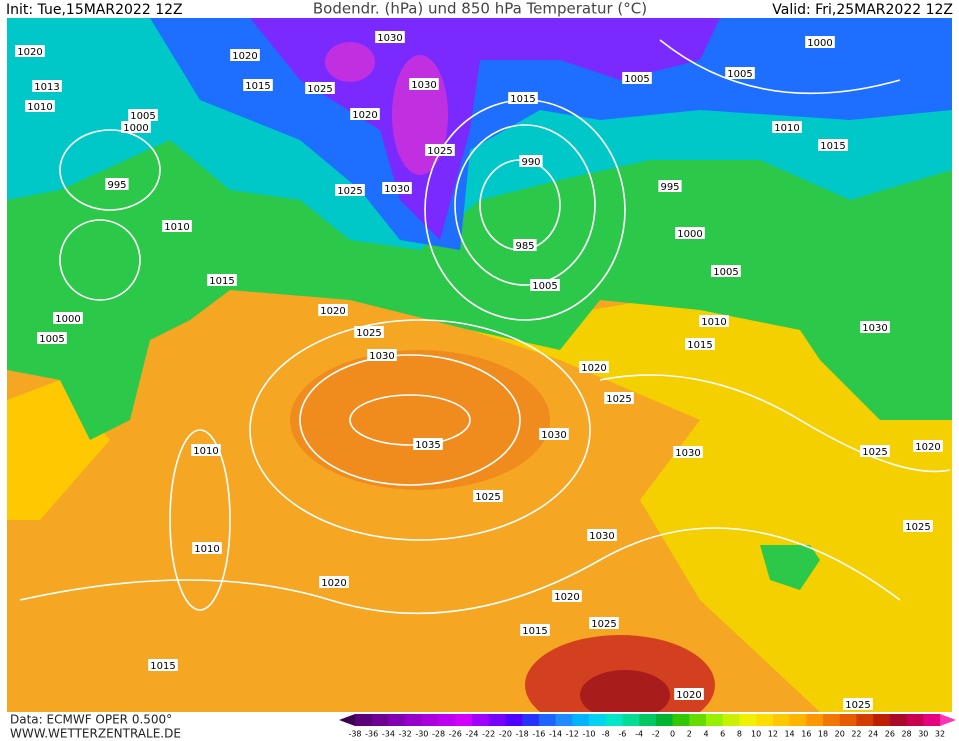 Image resolution: width=959 pixels, height=741 pixels. What do you see at coordinates (622, 734) in the screenshot?
I see `colorbar-tick-label: -6` at bounding box center [622, 734].